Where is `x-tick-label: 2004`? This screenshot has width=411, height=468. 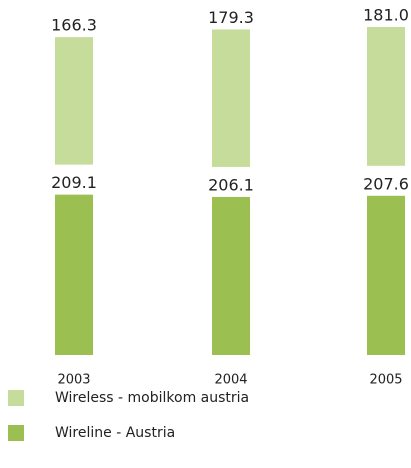
x-tick-label: 2004 is located at coordinates (230, 380).